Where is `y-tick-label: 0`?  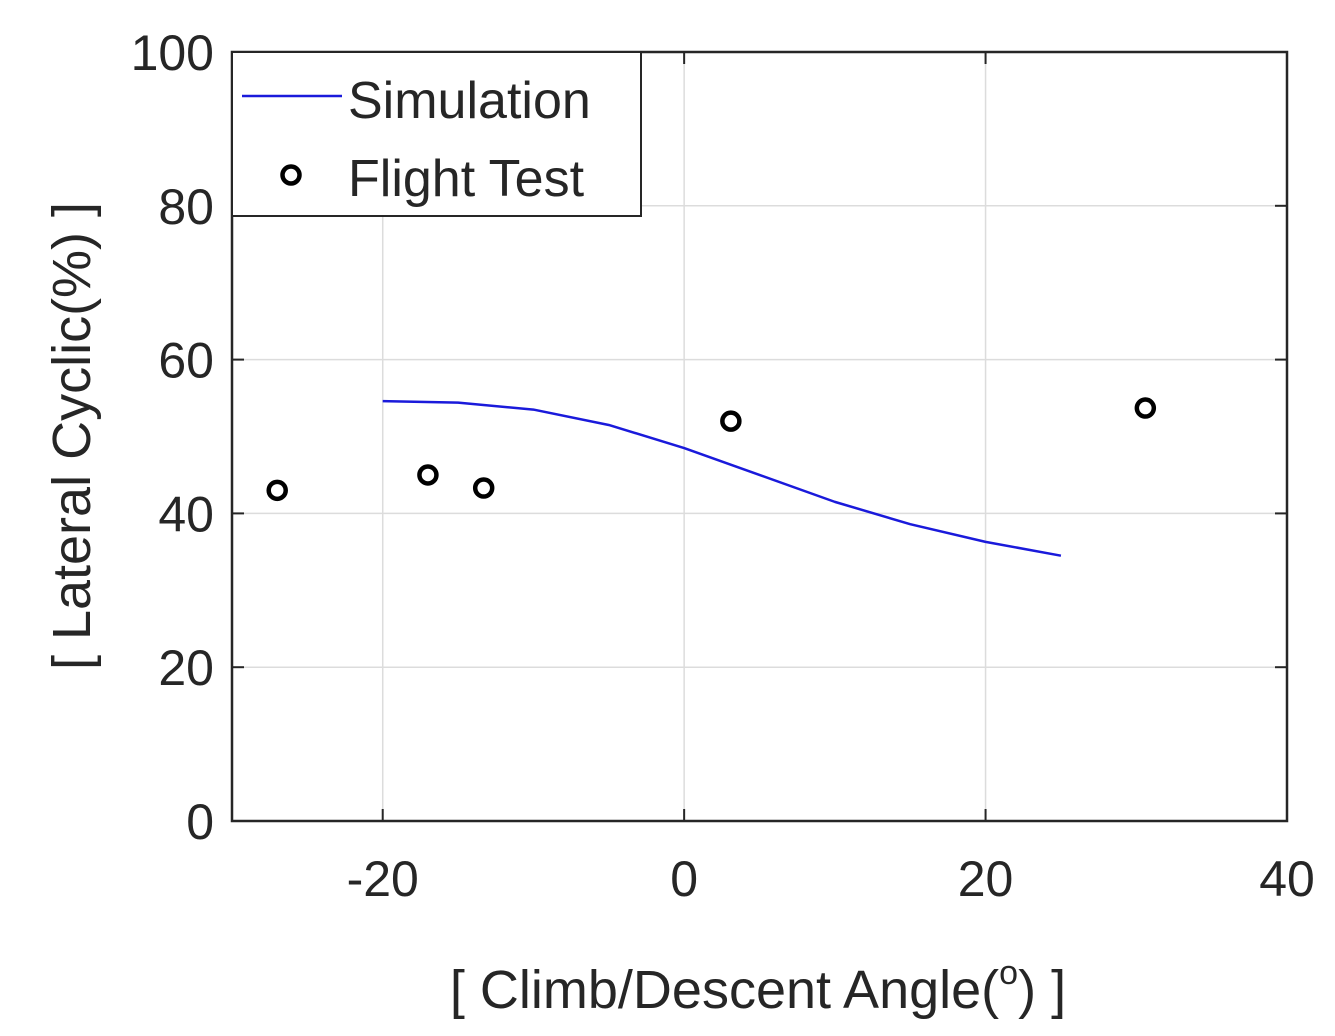 y-tick-label: 0 is located at coordinates (200, 822).